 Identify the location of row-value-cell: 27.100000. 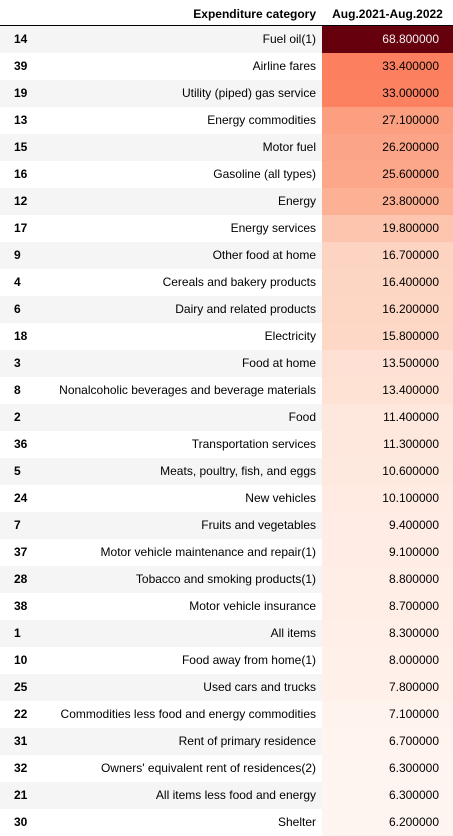
(387, 120).